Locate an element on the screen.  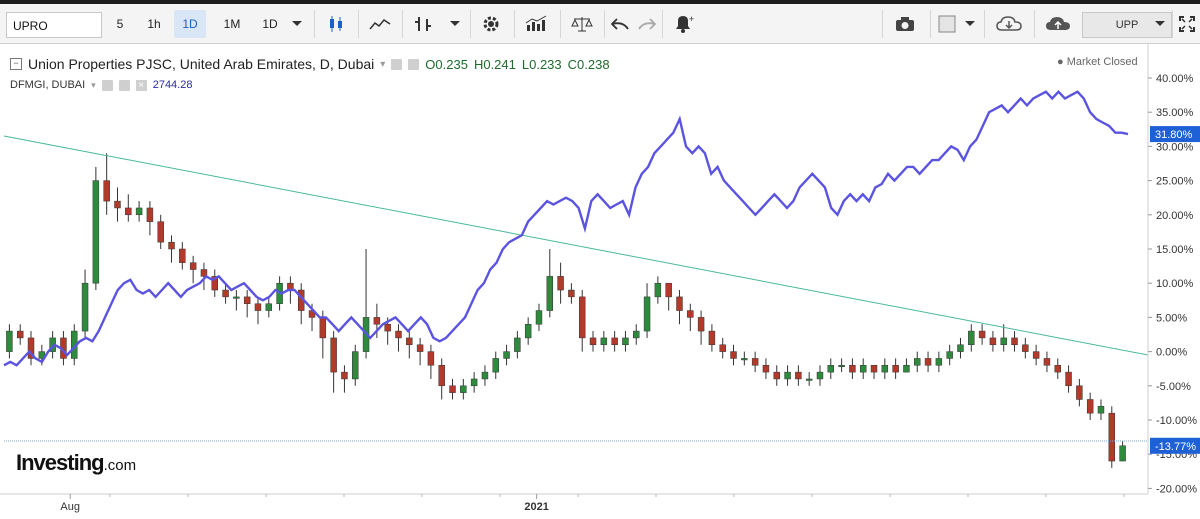
main-last-value-label: -13.77% is located at coordinates (1175, 447).